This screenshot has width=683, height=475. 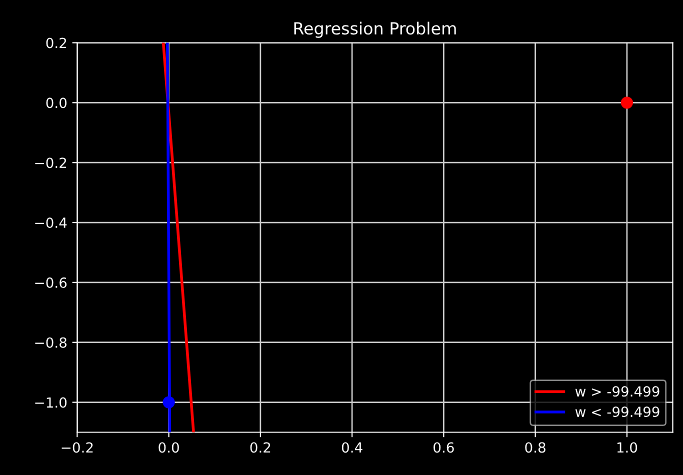 I want to click on y-tick-label: −0.8, so click(x=51, y=342).